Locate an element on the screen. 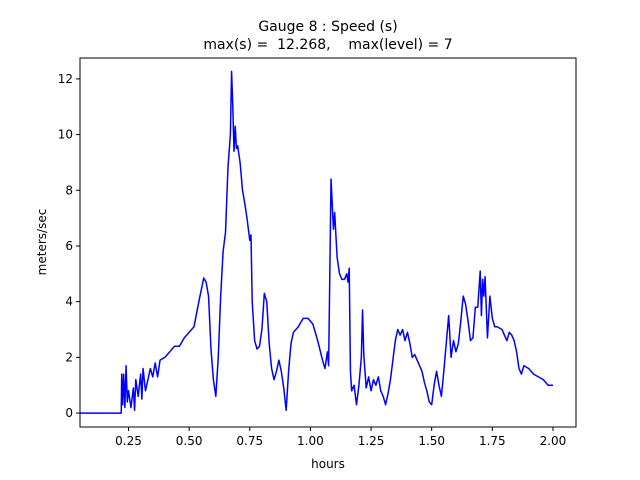  y-tick-label: 8 is located at coordinates (69, 190).